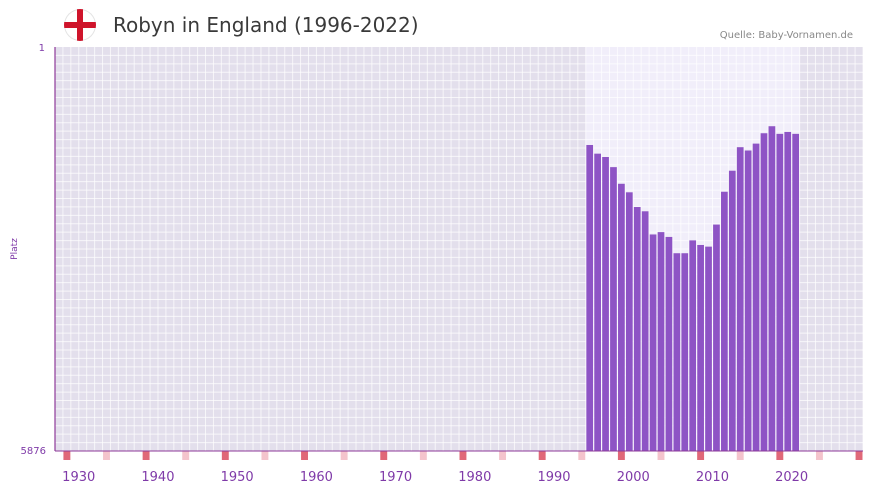  What do you see at coordinates (633, 477) in the screenshot?
I see `x-tick-label-2000: 2000` at bounding box center [633, 477].